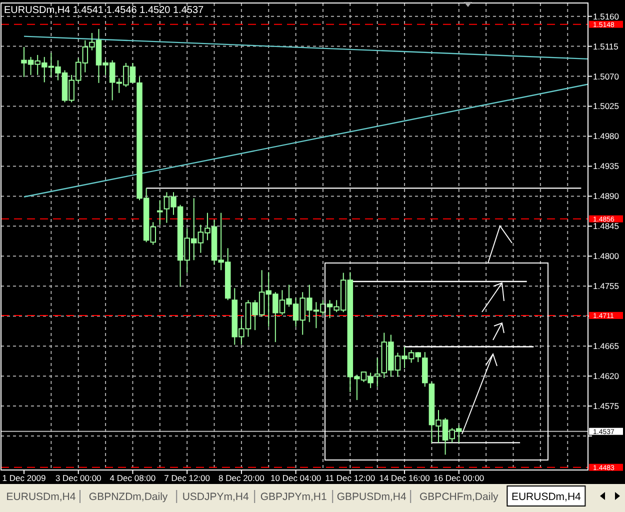 The height and width of the screenshot is (512, 625). I want to click on x-tick-label: 11 Dec 12:00, so click(350, 478).